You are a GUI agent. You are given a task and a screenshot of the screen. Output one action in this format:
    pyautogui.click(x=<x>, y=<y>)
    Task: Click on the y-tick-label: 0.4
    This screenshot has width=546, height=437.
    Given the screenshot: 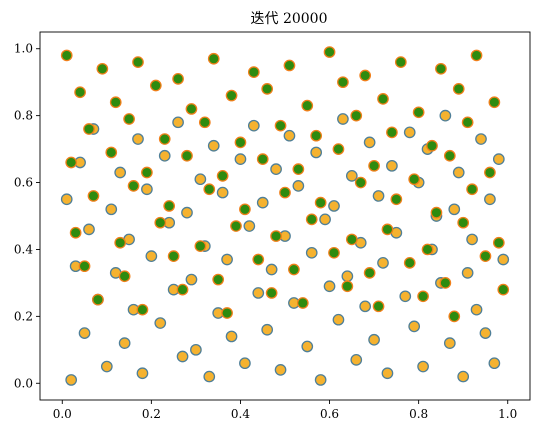 What is the action you would take?
    pyautogui.click(x=23, y=249)
    